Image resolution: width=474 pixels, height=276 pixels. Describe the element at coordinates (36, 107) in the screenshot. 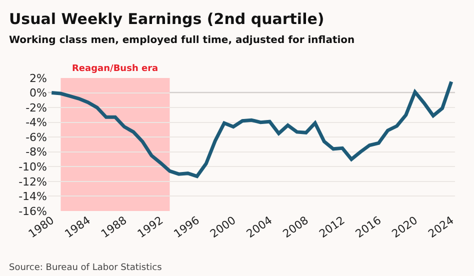

I see `y-tick-label: -2%` at that location.